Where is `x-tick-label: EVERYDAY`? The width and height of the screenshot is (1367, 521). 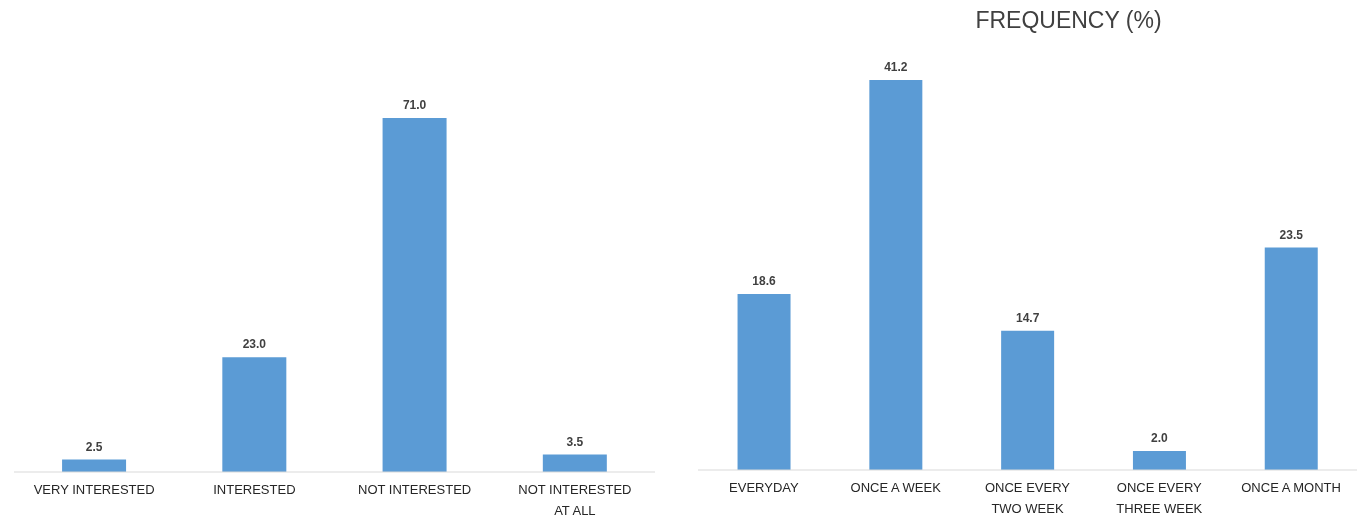
x-tick-label: EVERYDAY is located at coordinates (764, 488).